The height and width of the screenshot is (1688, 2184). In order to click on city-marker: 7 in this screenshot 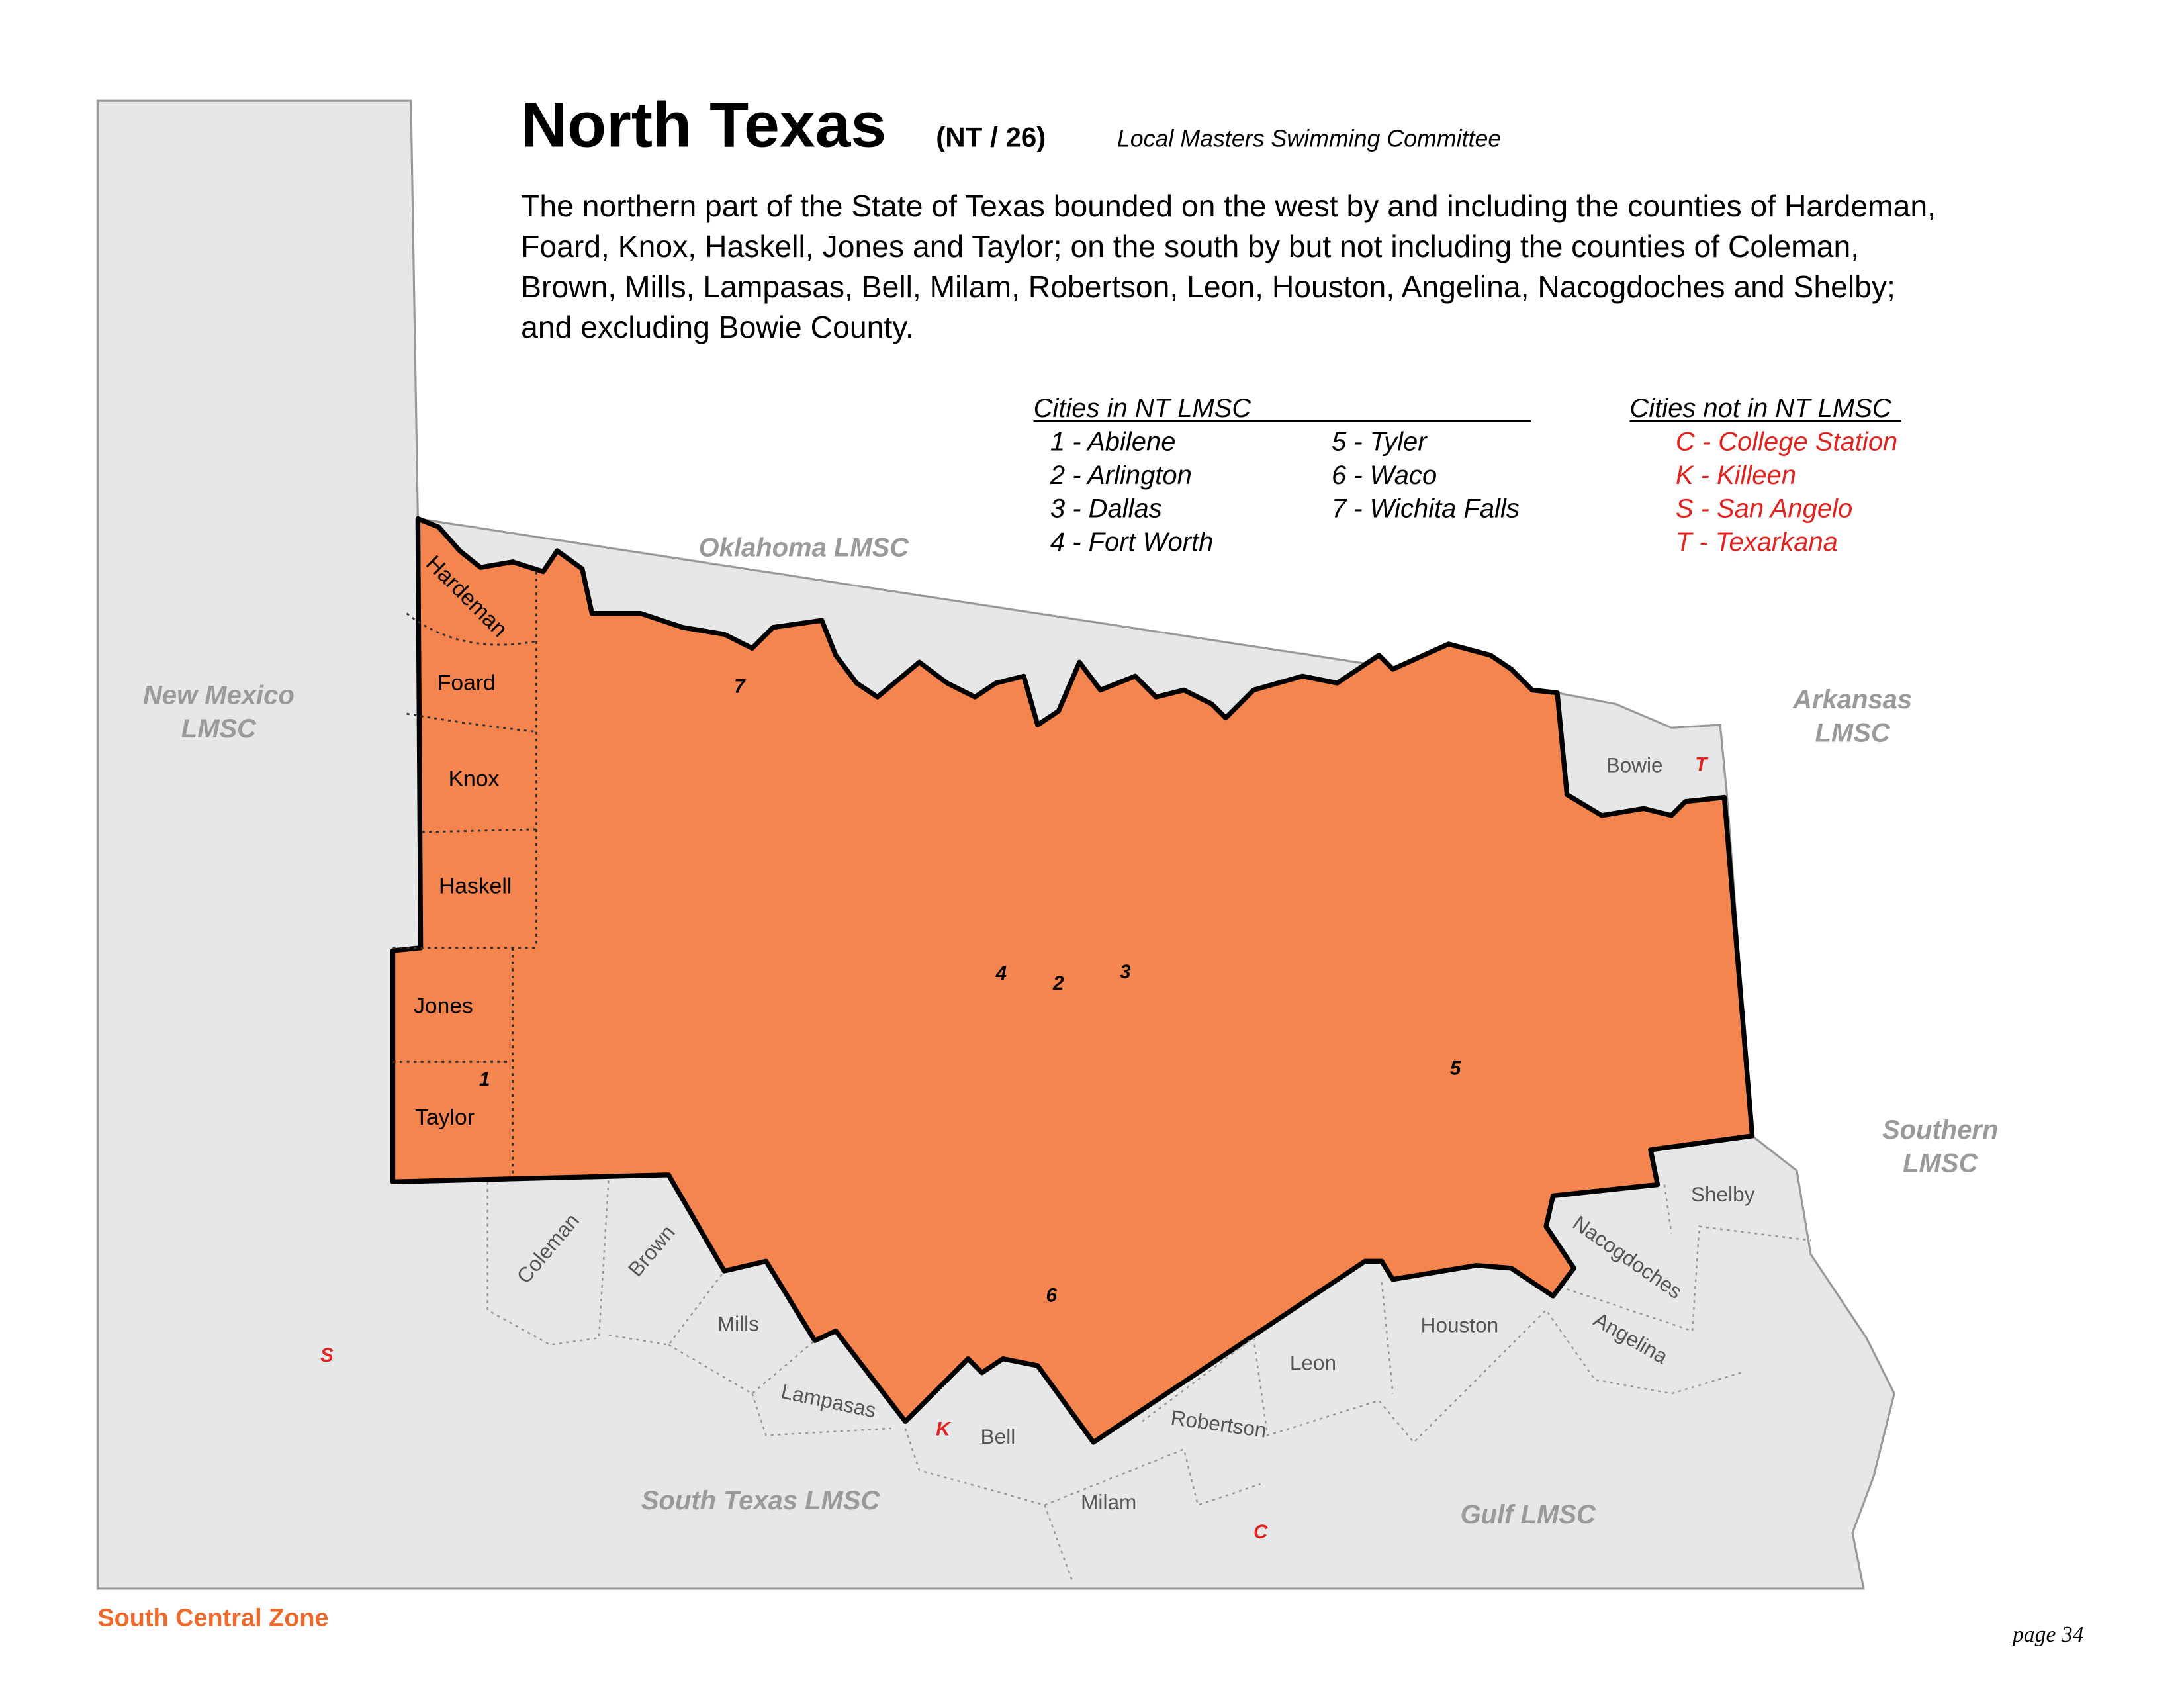, I will do `click(740, 687)`.